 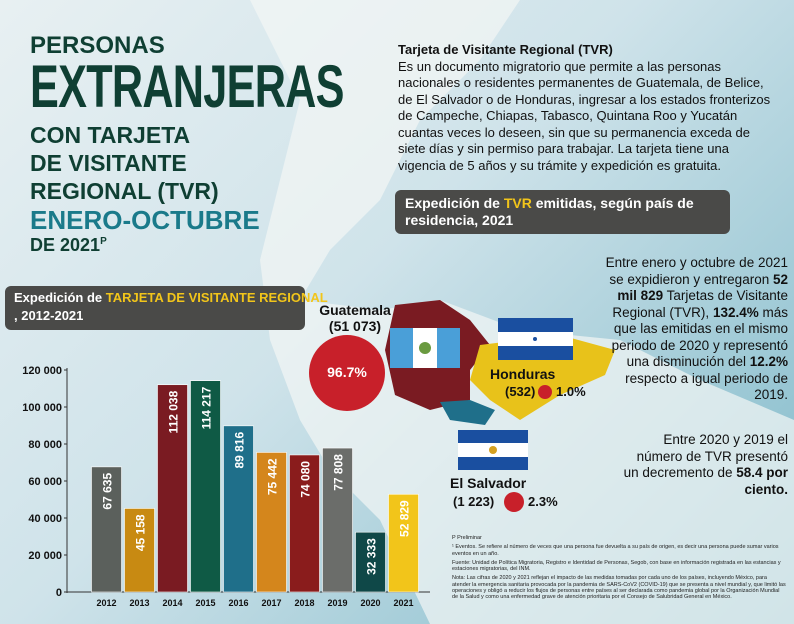 What do you see at coordinates (238, 603) in the screenshot?
I see `x-tick-label: 2016` at bounding box center [238, 603].